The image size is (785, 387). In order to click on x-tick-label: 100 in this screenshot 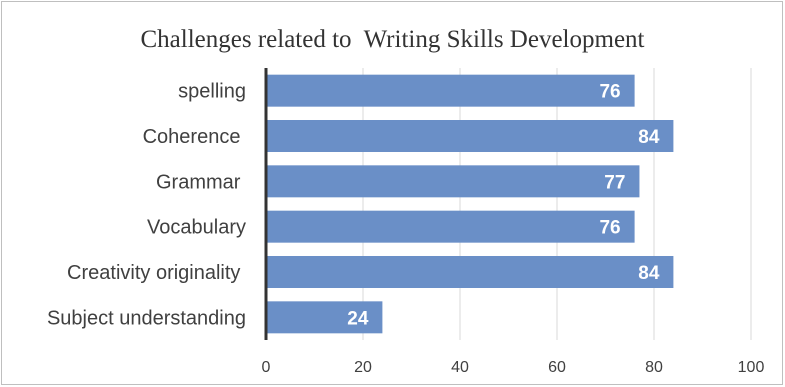, I will do `click(751, 367)`.